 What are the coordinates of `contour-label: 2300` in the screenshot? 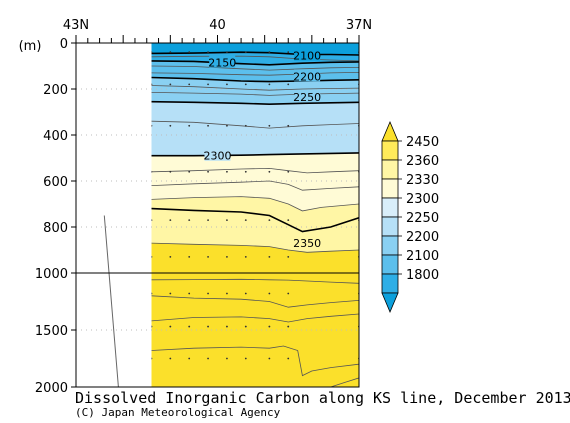 It's located at (218, 156).